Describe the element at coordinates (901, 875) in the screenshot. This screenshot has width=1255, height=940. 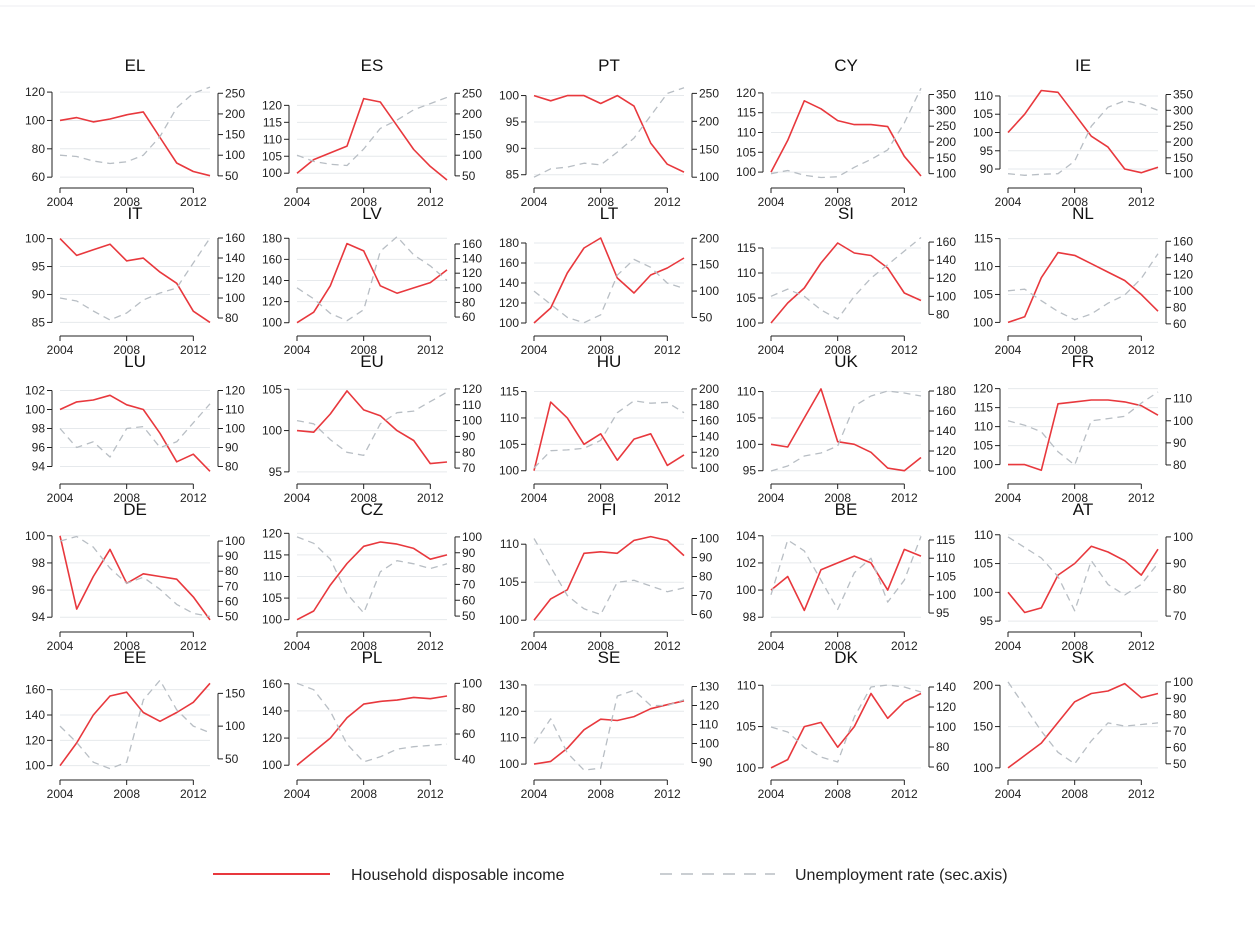
I see `legend-unemployment-label: Unemployment rate (sec.axis)` at that location.